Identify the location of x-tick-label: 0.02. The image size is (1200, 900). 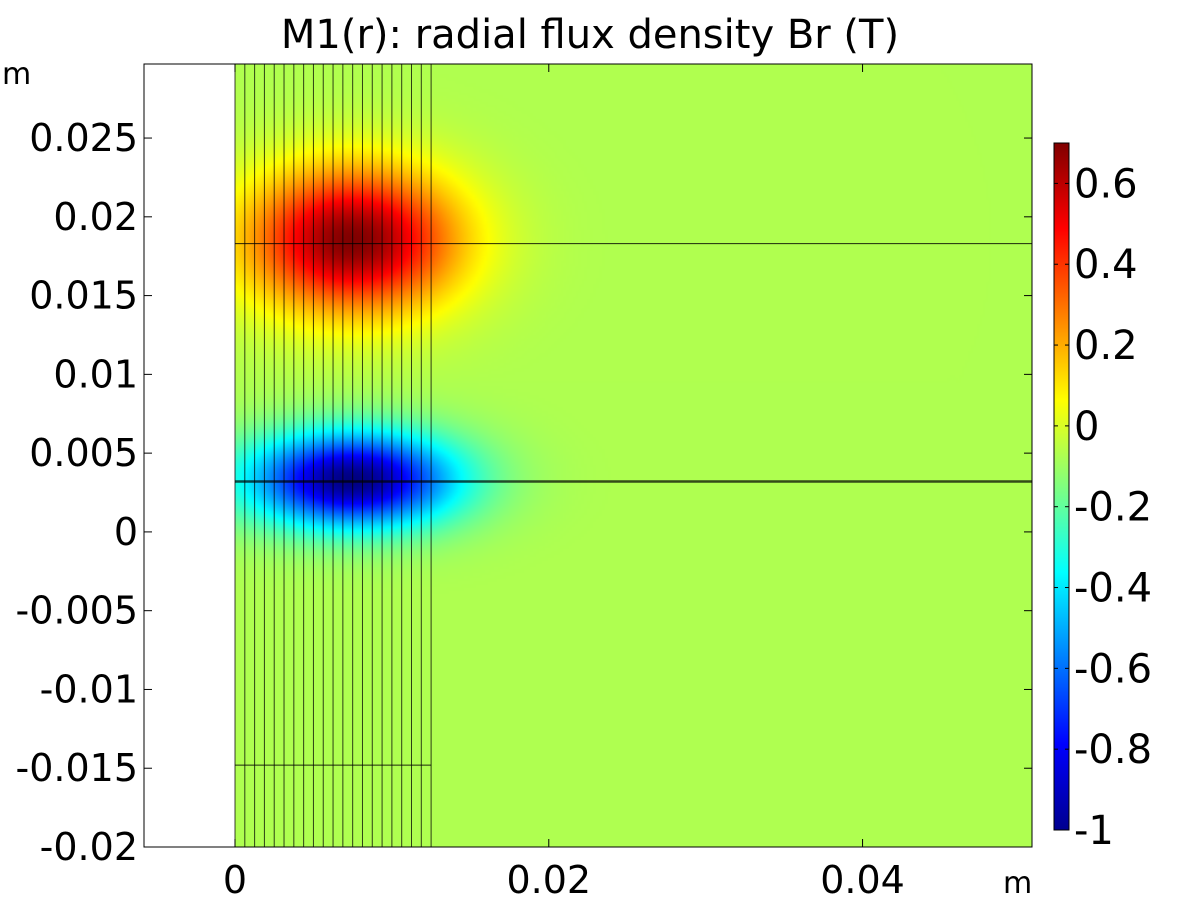
(548, 879).